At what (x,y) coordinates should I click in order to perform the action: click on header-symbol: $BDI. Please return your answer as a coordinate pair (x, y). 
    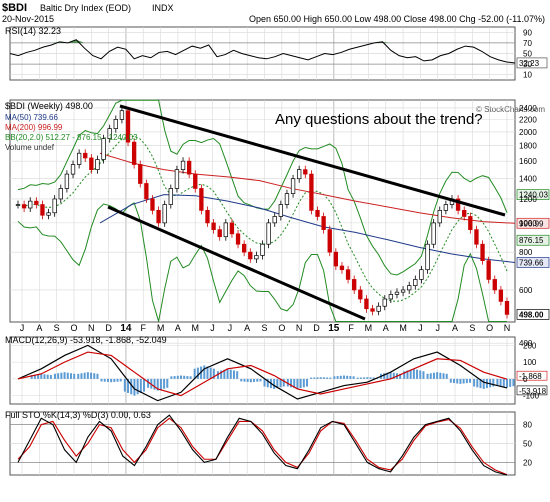
    Looking at the image, I should click on (14, 8).